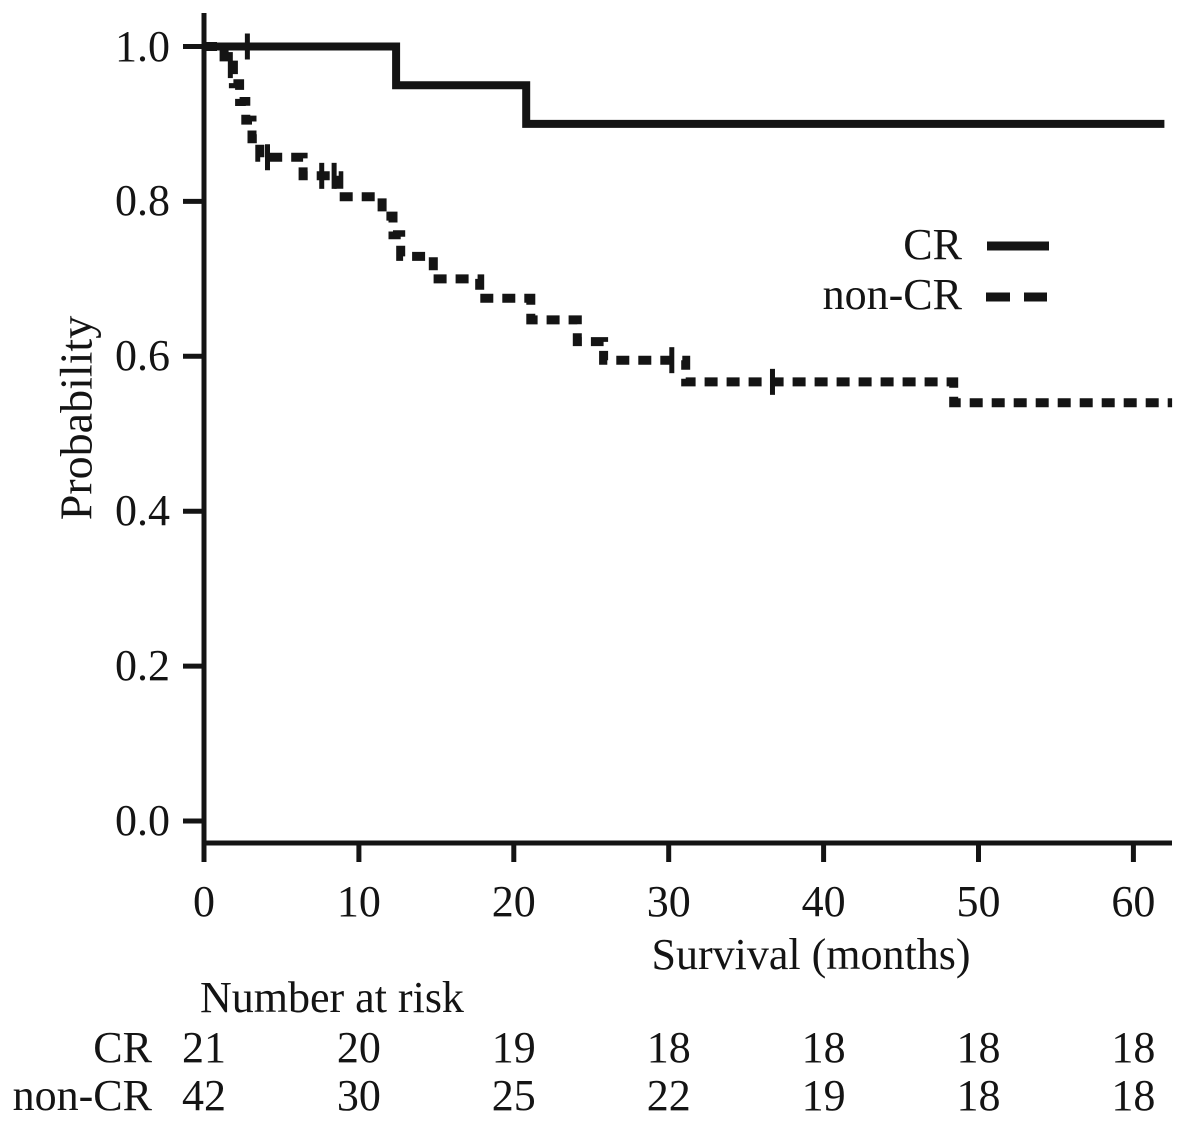 This screenshot has height=1124, width=1181. I want to click on x-tick-label: 0, so click(204, 901).